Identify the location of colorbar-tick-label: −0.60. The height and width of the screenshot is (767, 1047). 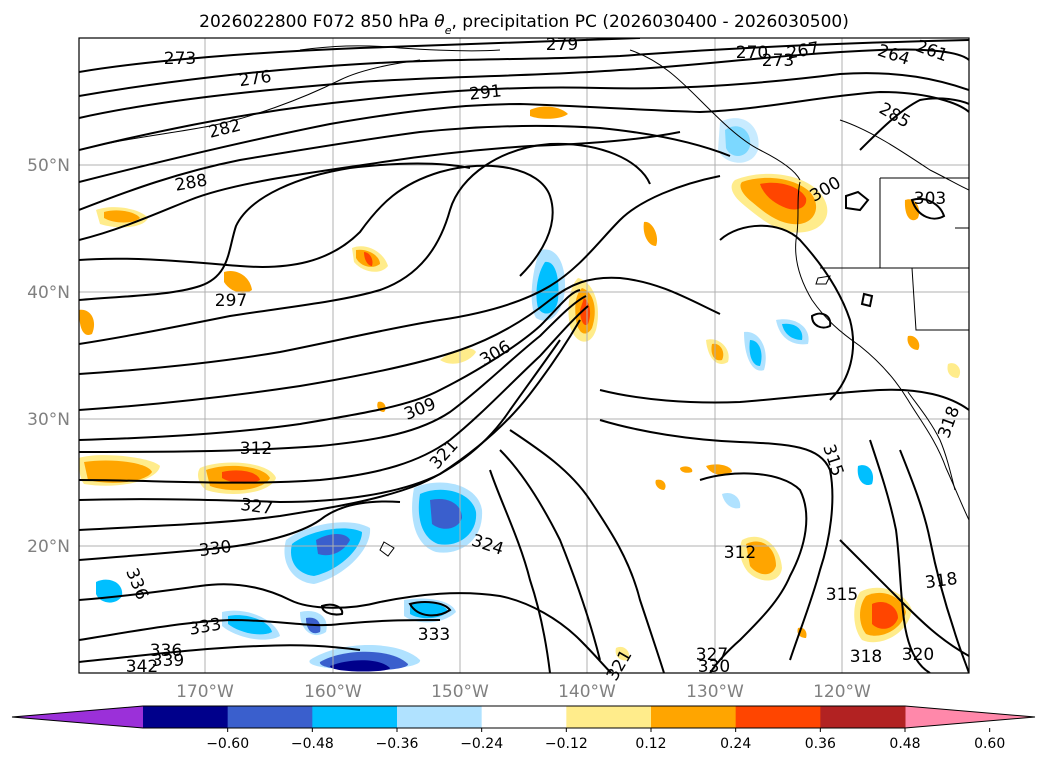
(227, 744).